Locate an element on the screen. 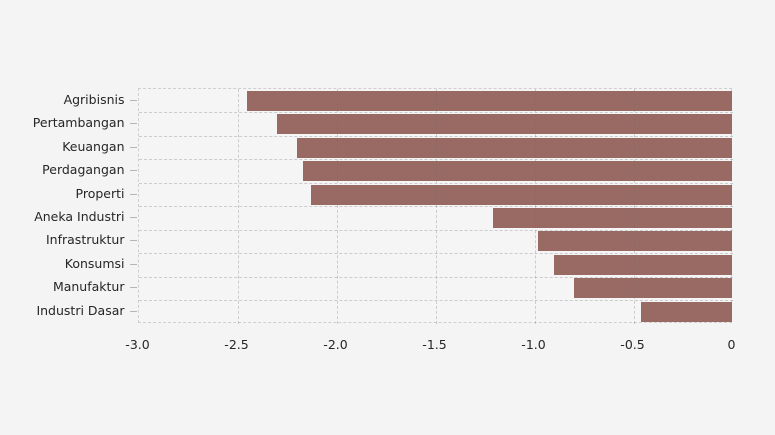  x-tick-label--3.0: -3.0 is located at coordinates (137, 344).